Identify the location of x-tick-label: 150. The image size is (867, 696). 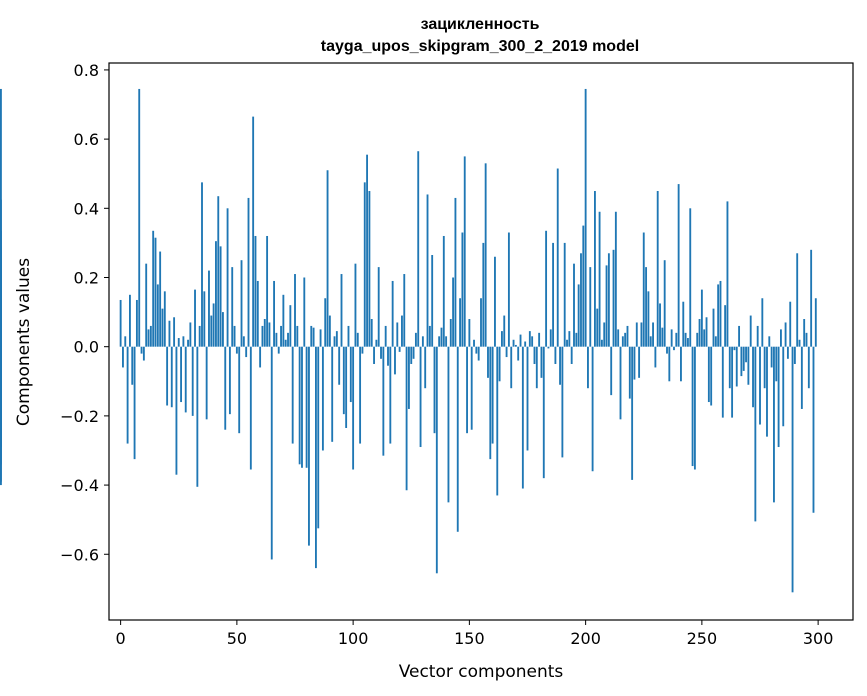
(469, 638).